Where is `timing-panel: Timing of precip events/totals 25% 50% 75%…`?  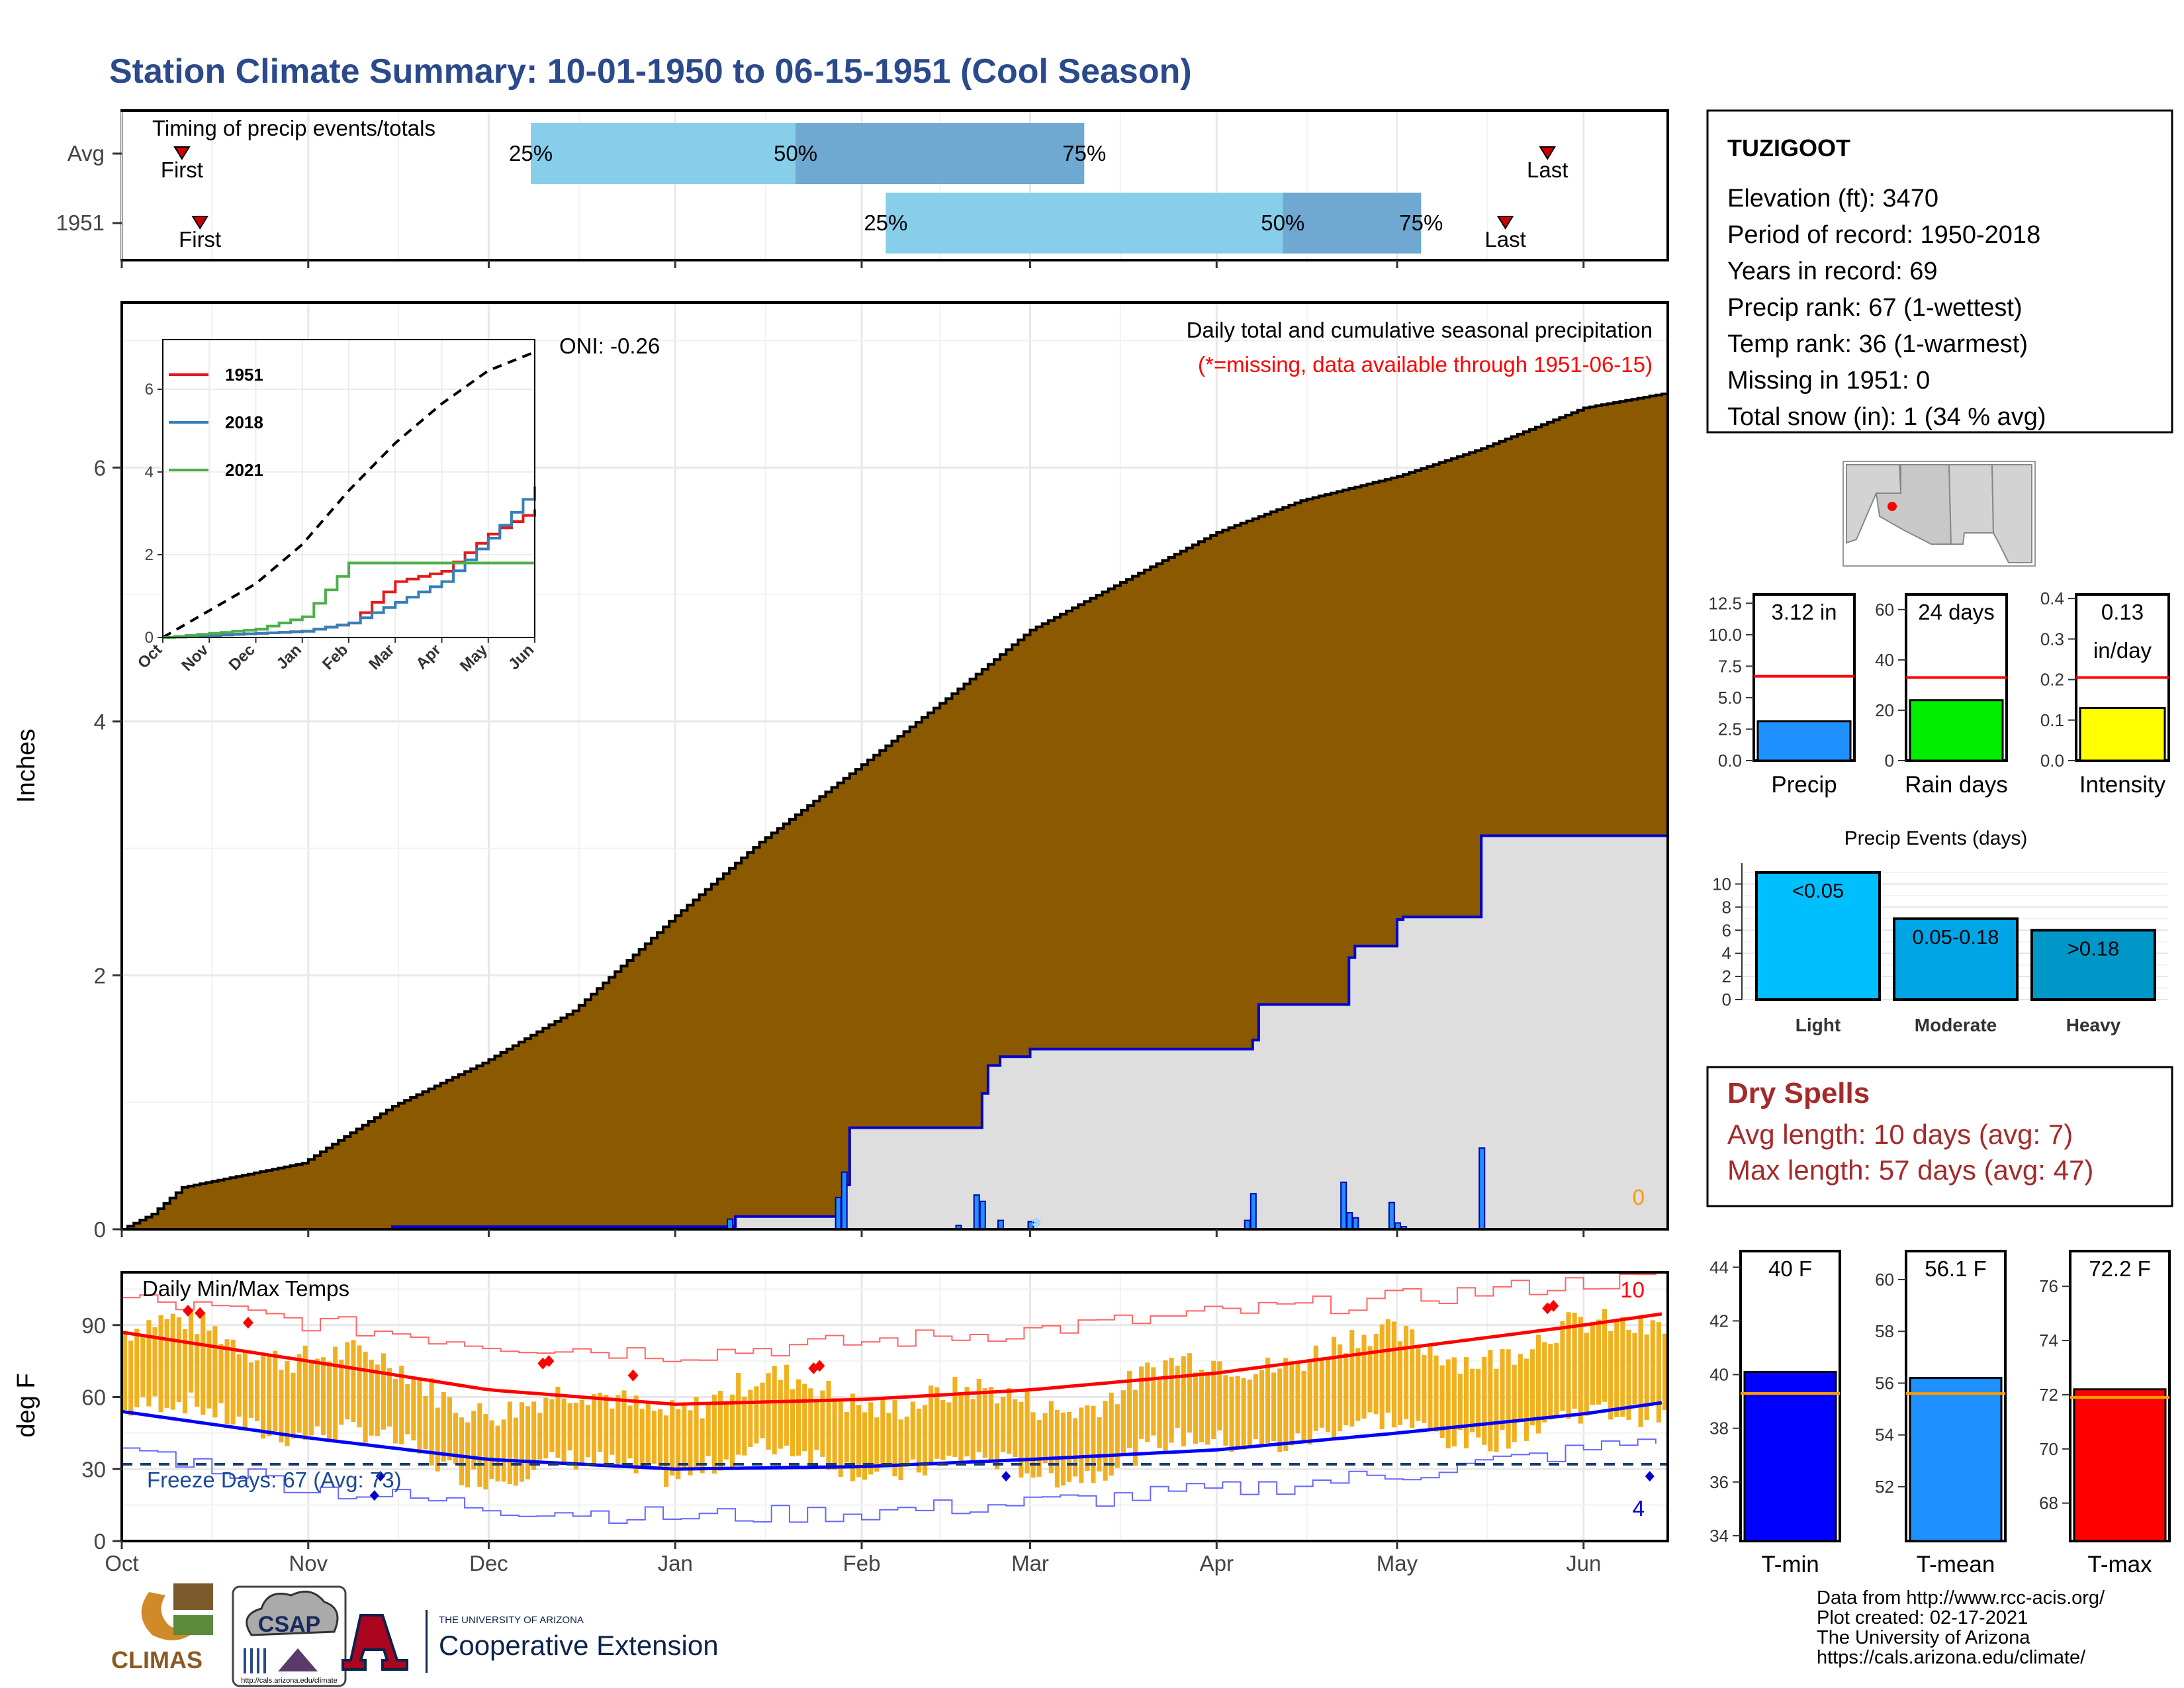
timing-panel: Timing of precip events/totals 25% 50% 75%… is located at coordinates (862, 188).